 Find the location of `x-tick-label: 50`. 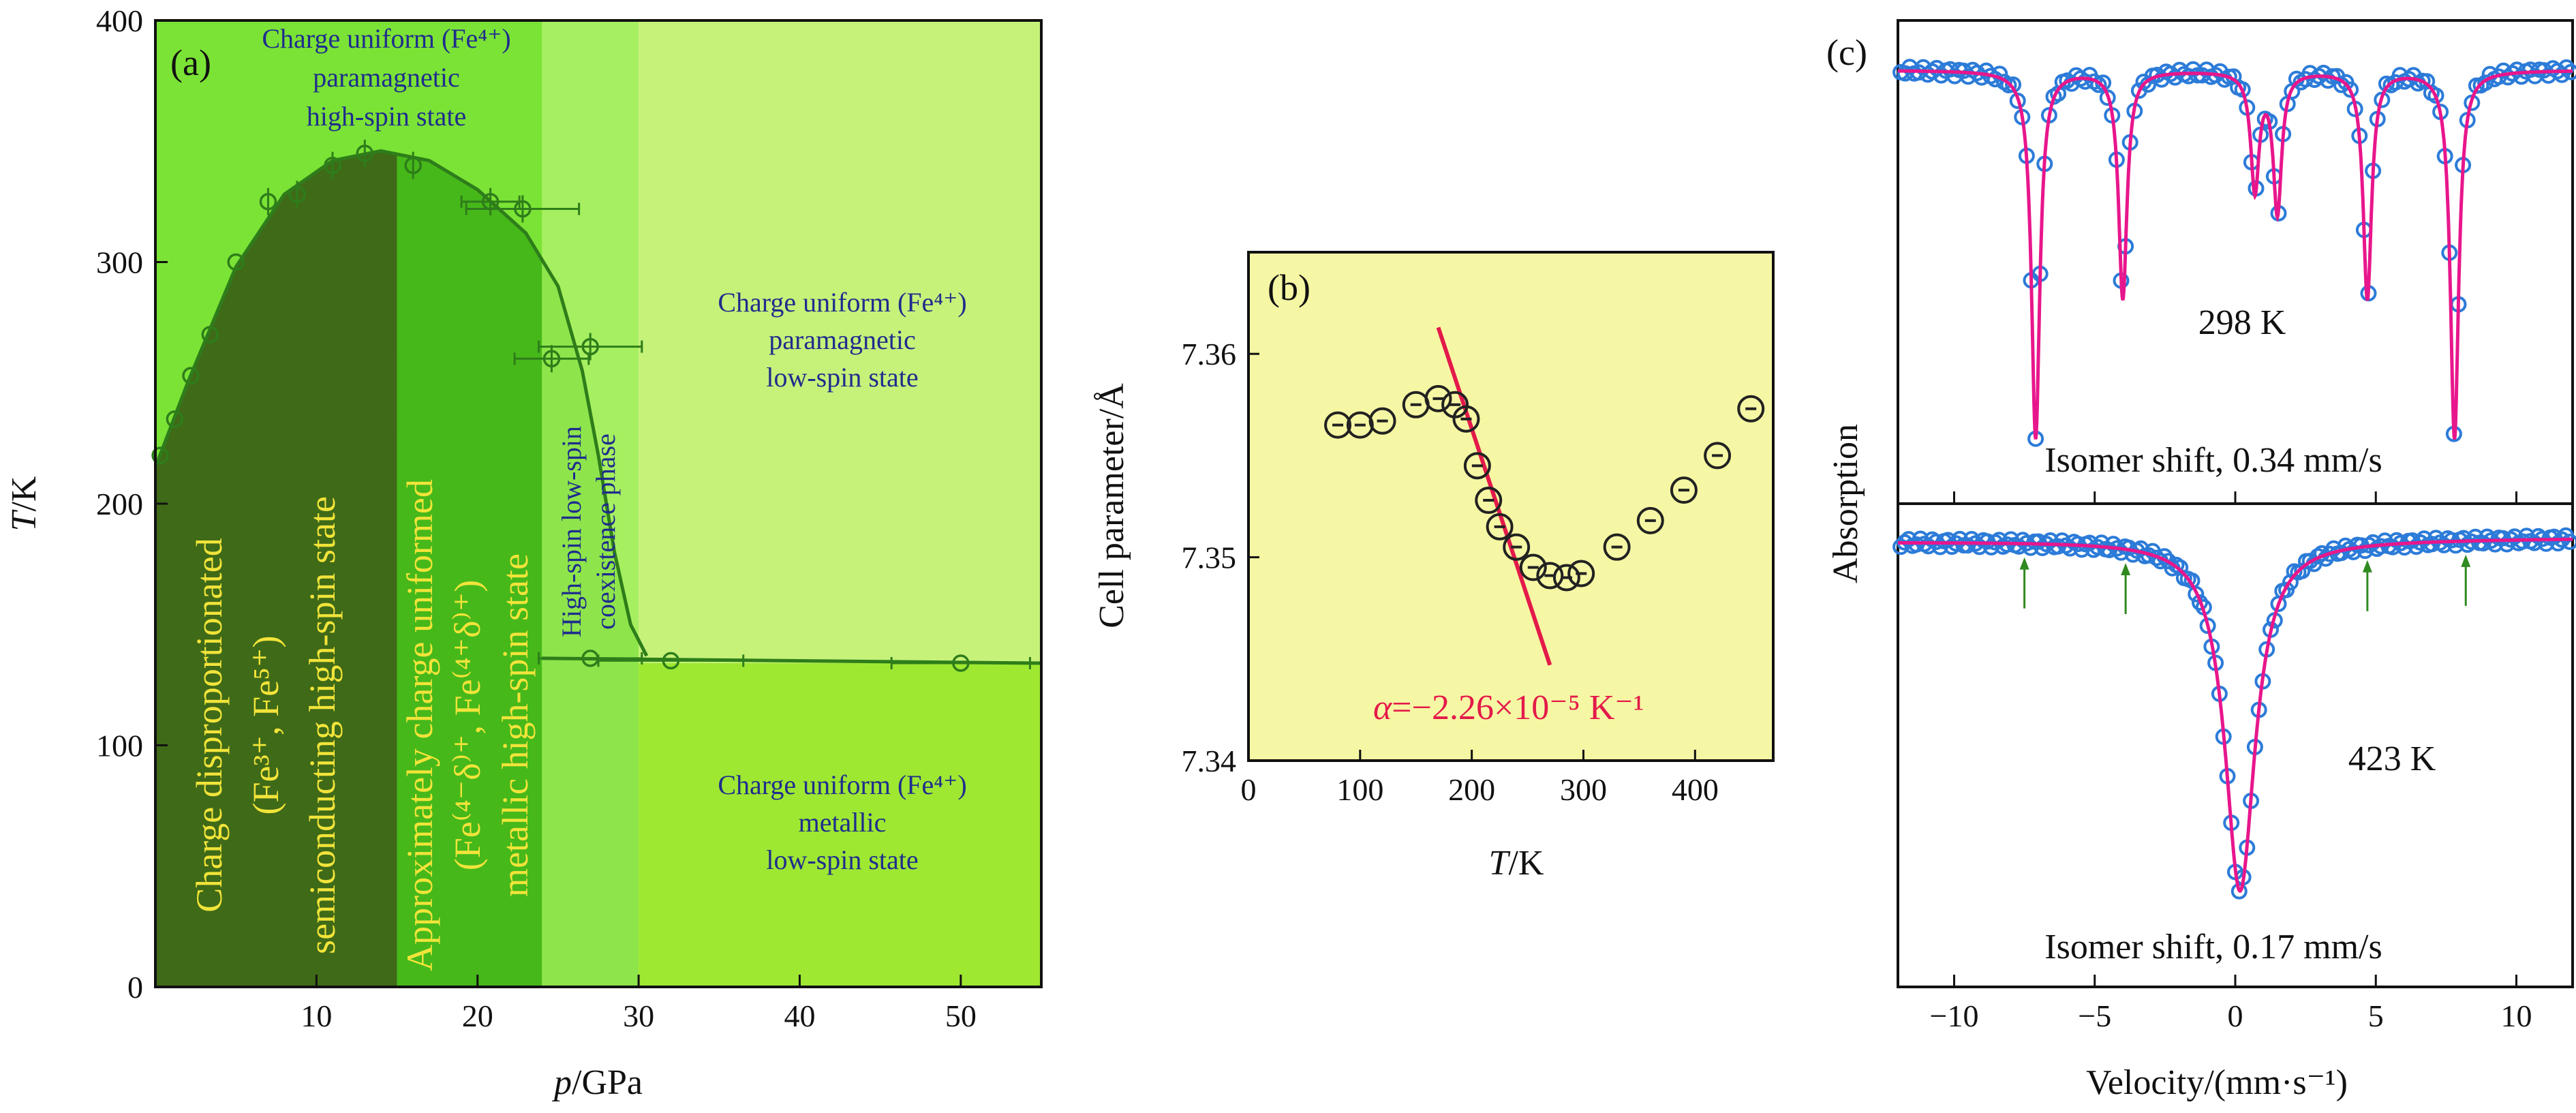

x-tick-label: 50 is located at coordinates (961, 1015).